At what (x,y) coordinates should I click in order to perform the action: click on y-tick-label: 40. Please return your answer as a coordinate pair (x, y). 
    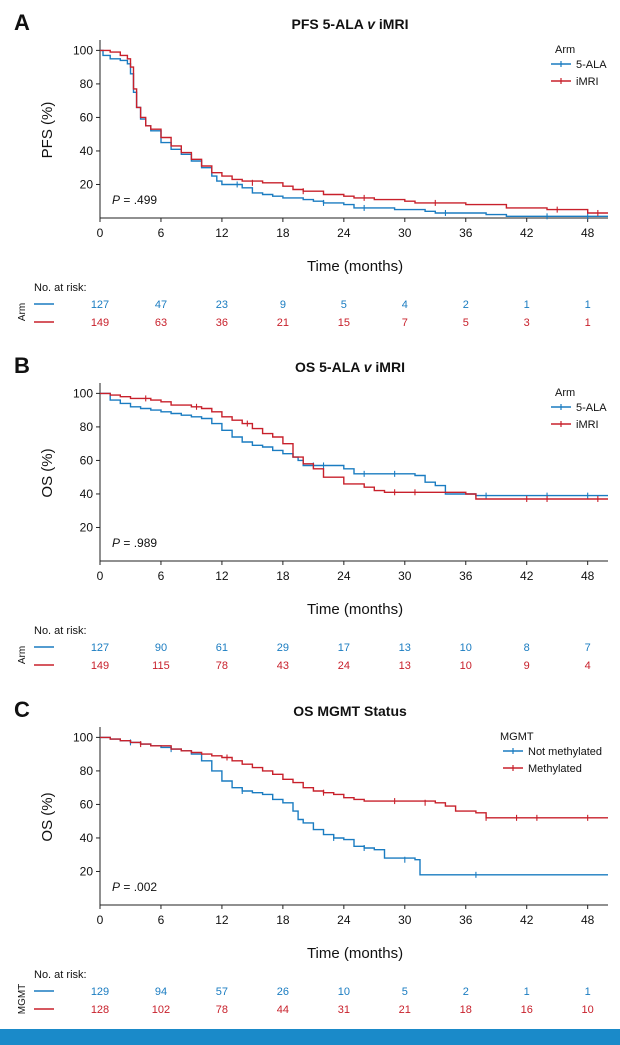
    Looking at the image, I should click on (87, 494).